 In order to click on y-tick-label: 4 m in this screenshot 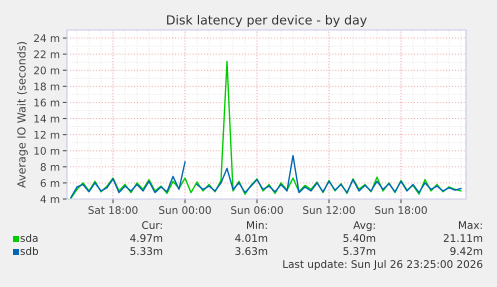, I will do `click(50, 199)`.